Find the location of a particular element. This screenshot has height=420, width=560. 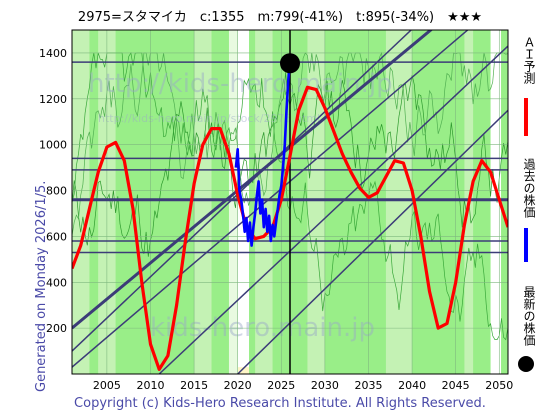

legend-latest-label: 最新の株価 is located at coordinates (529, 316).